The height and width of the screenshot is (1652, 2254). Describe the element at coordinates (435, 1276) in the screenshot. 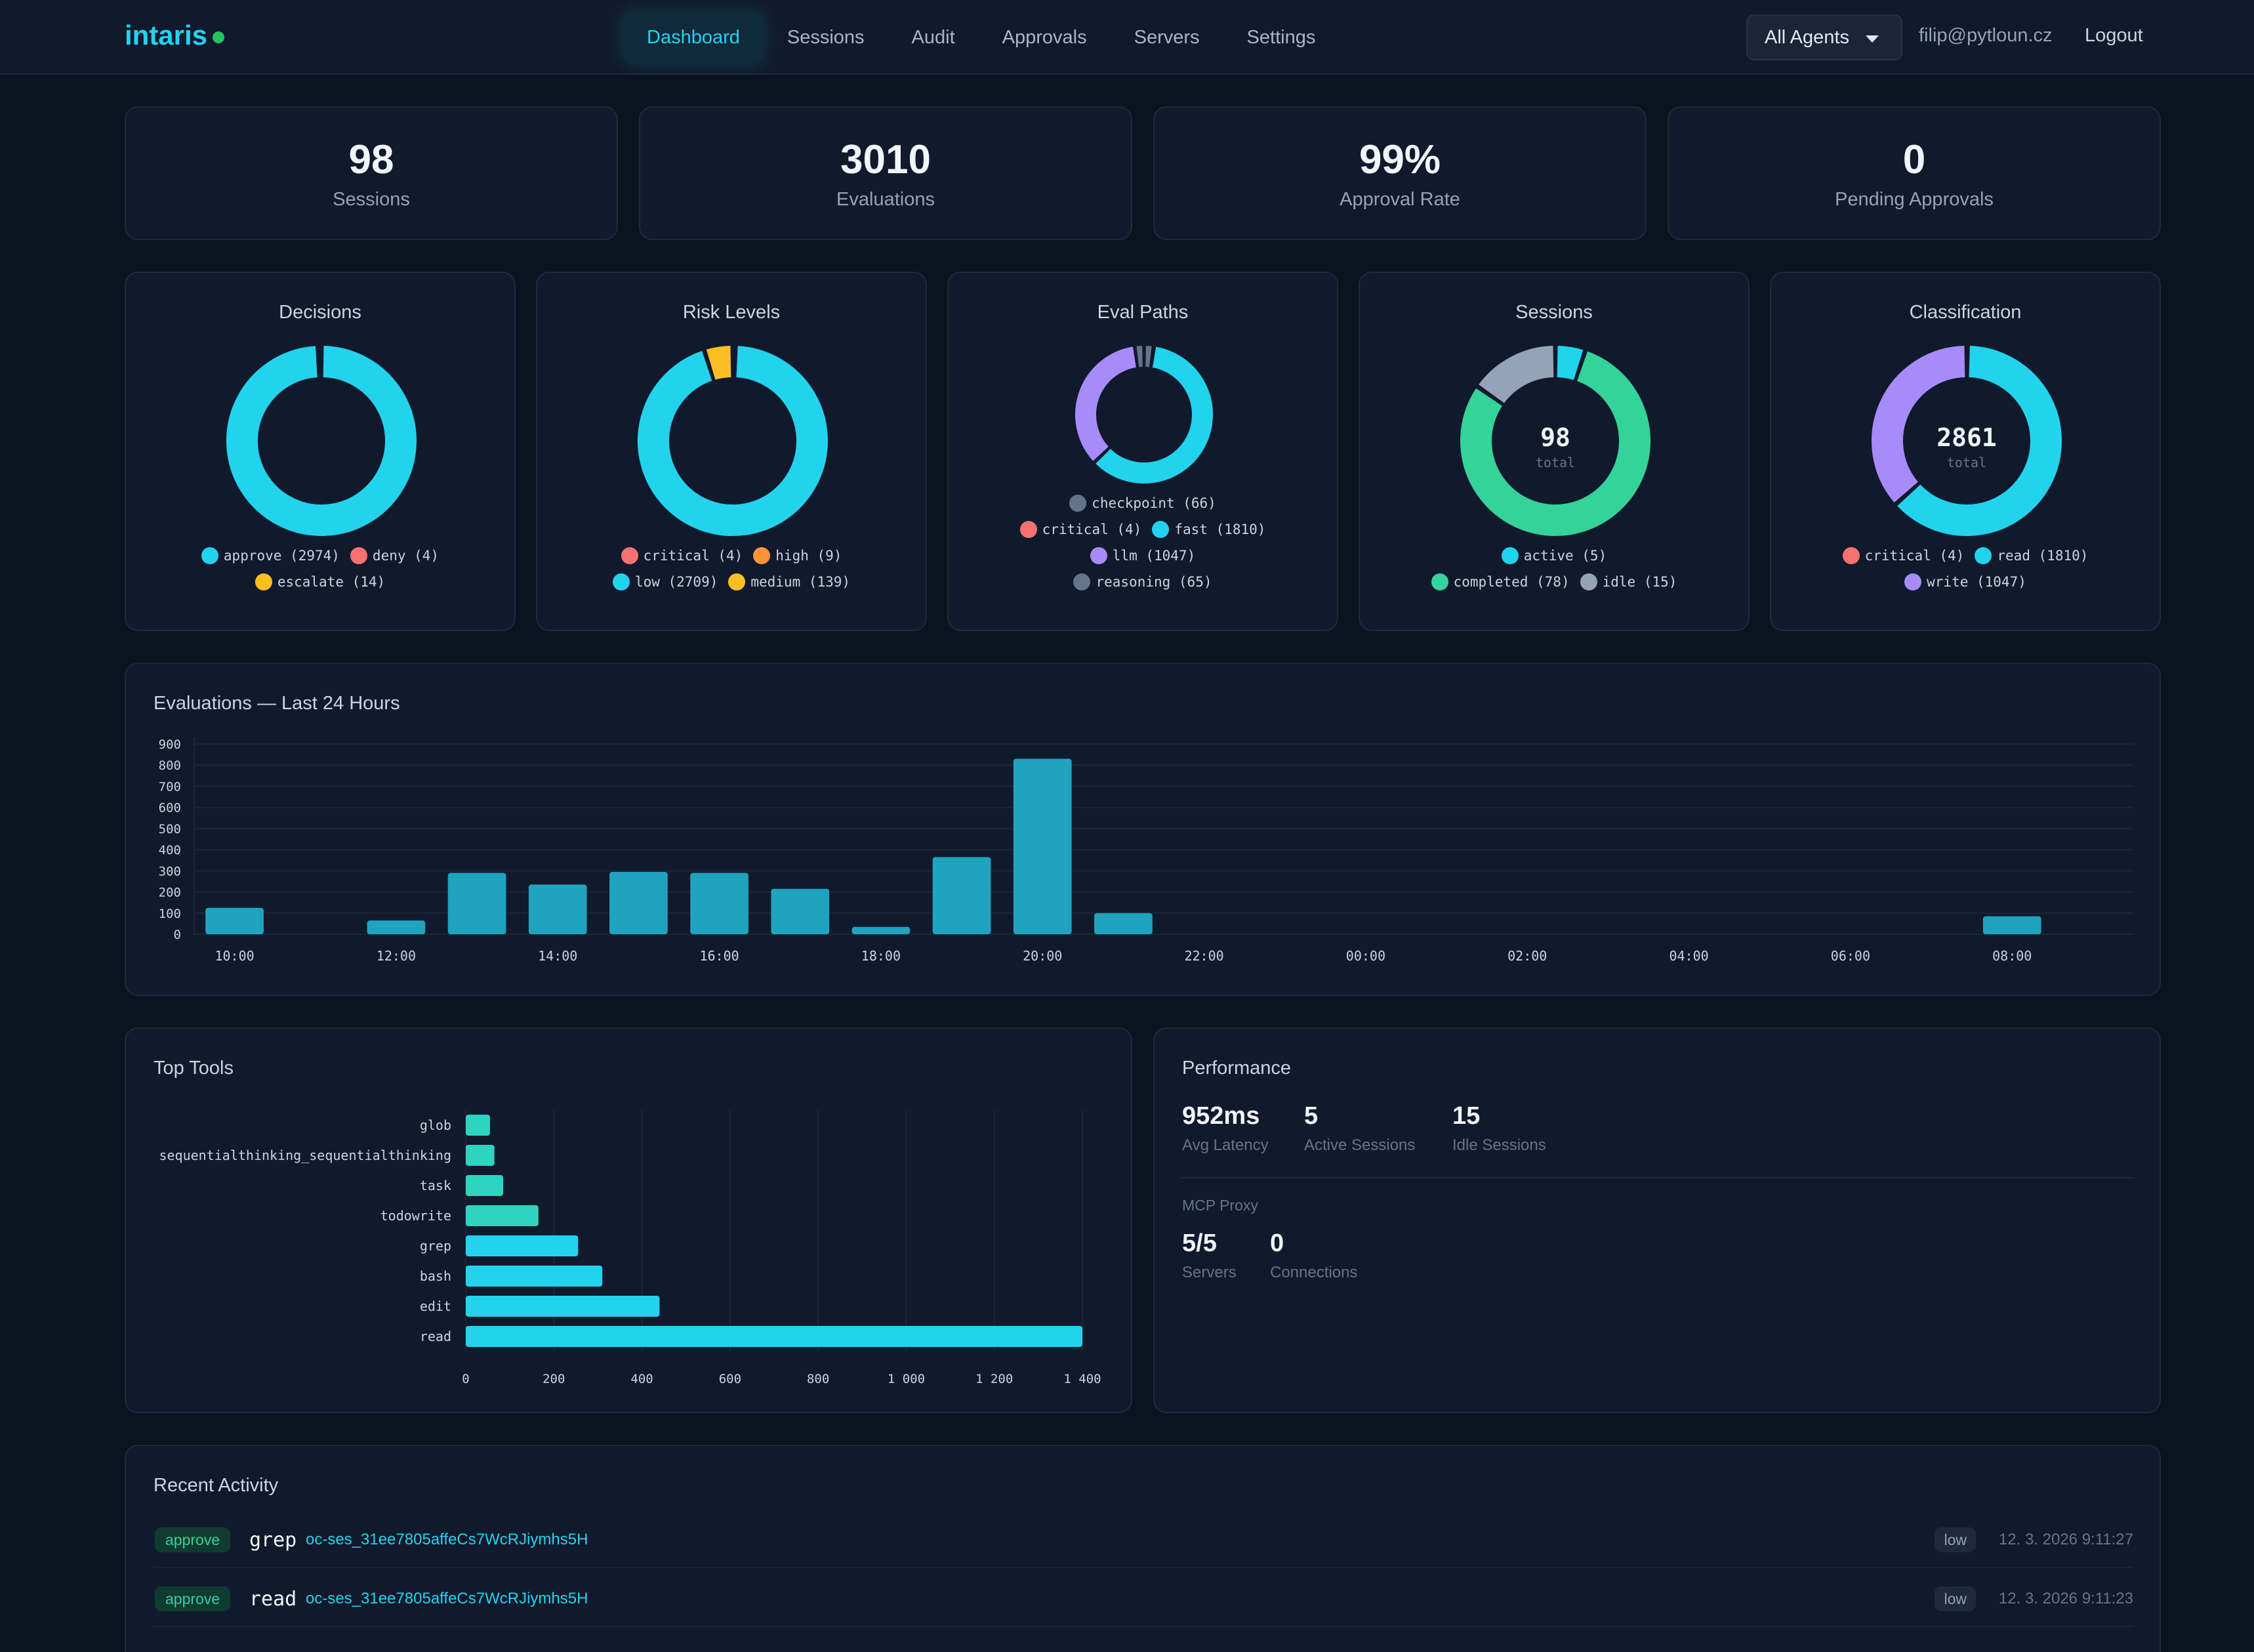

I see `y-tick-label: bash` at that location.